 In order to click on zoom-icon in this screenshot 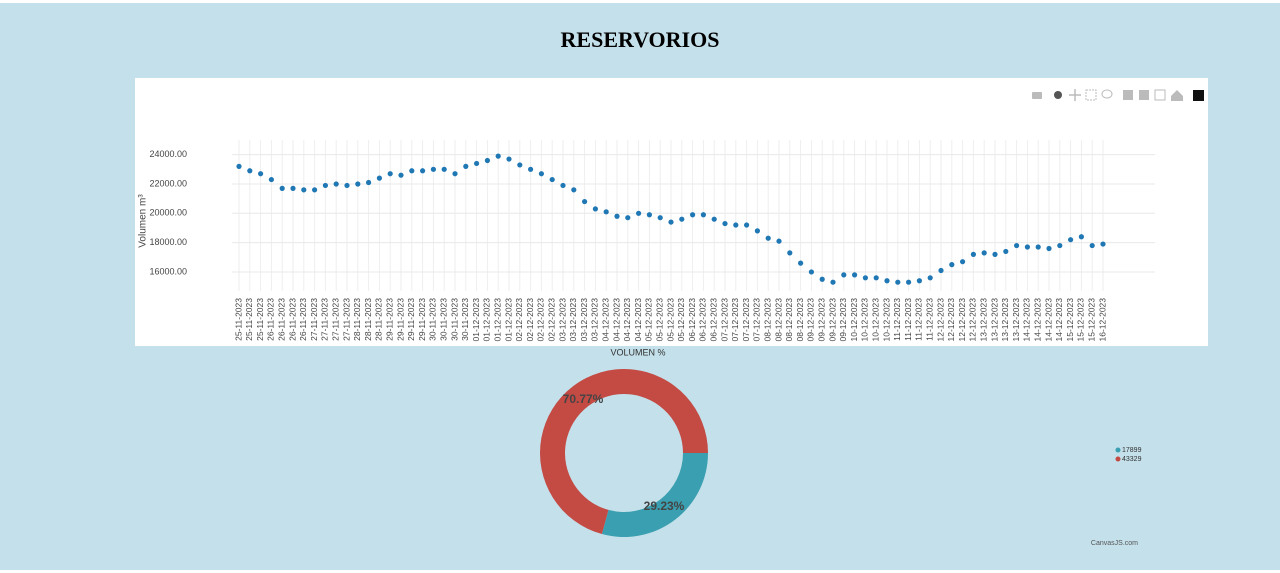, I will do `click(1058, 95)`.